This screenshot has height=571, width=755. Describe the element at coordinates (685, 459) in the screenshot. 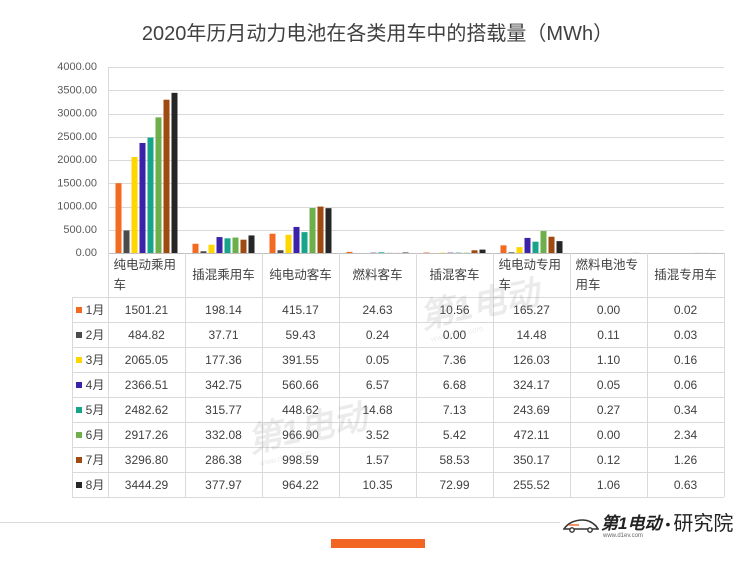

I see `table-value-cell: 1.26` at that location.